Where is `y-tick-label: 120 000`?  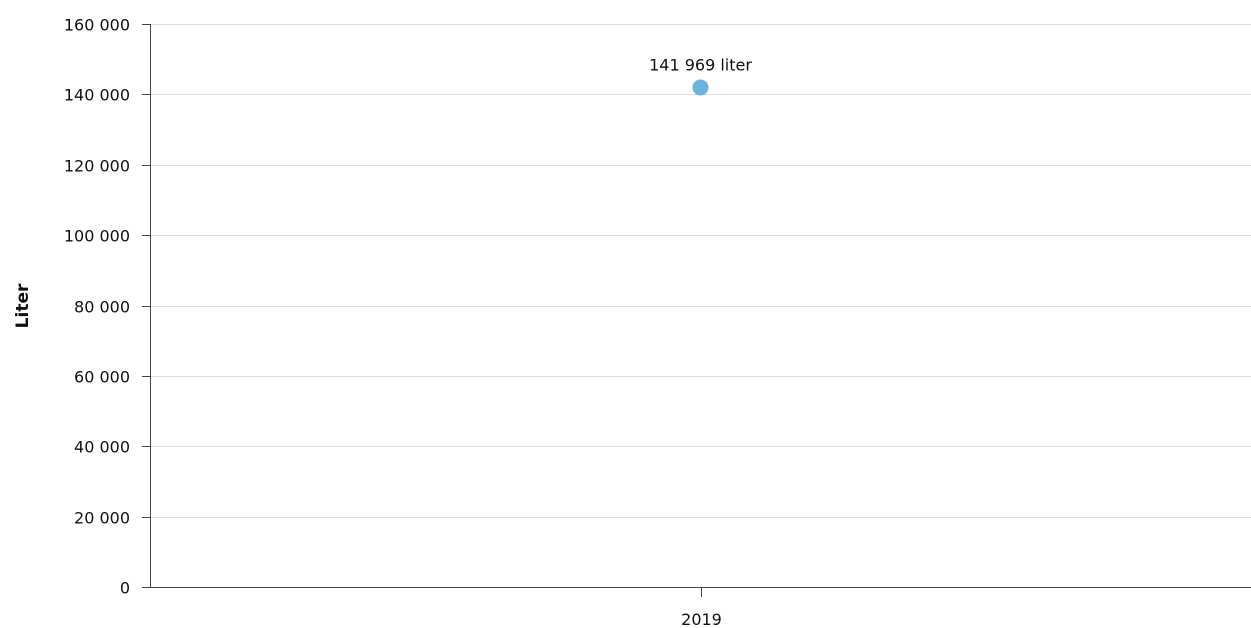 y-tick-label: 120 000 is located at coordinates (97, 166).